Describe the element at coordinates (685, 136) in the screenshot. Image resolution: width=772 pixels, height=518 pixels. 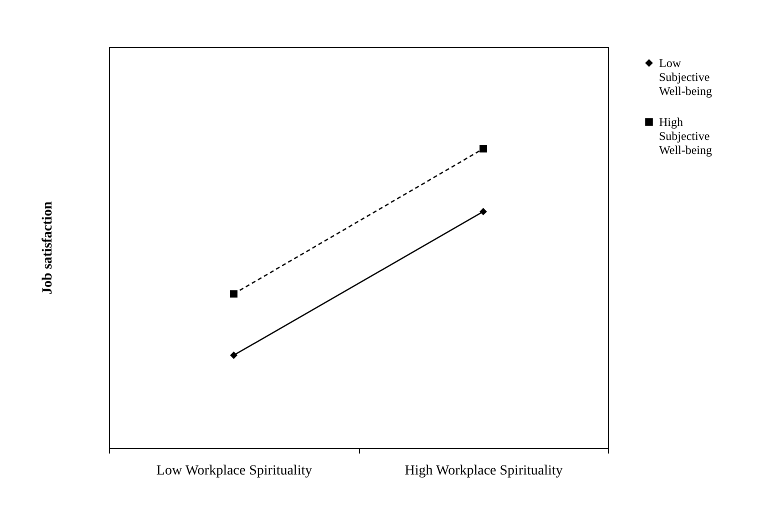
I see `legend-label: High Subjective Well-being` at that location.